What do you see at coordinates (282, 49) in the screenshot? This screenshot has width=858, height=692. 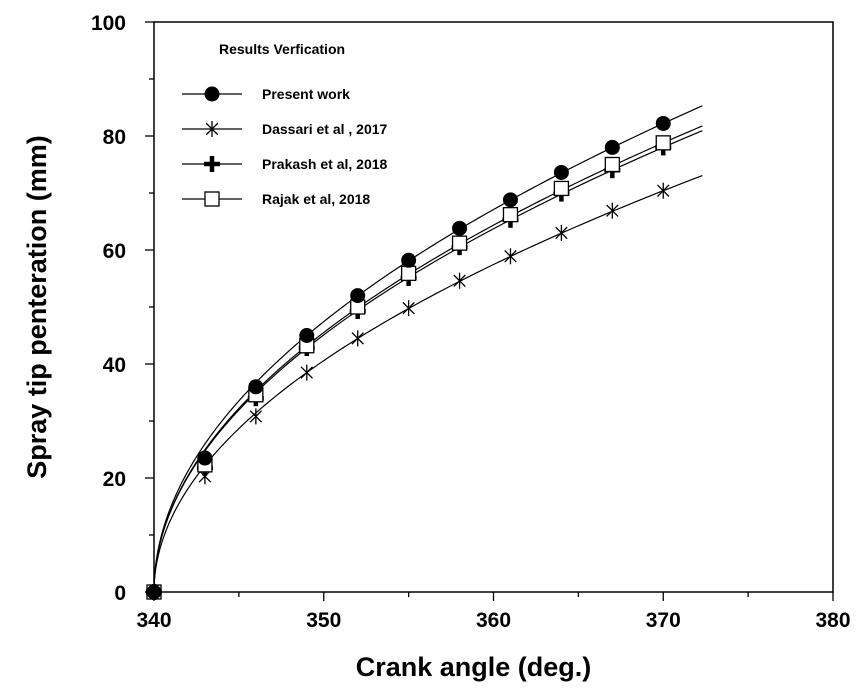 I see `legend-title: Results Verfication` at bounding box center [282, 49].